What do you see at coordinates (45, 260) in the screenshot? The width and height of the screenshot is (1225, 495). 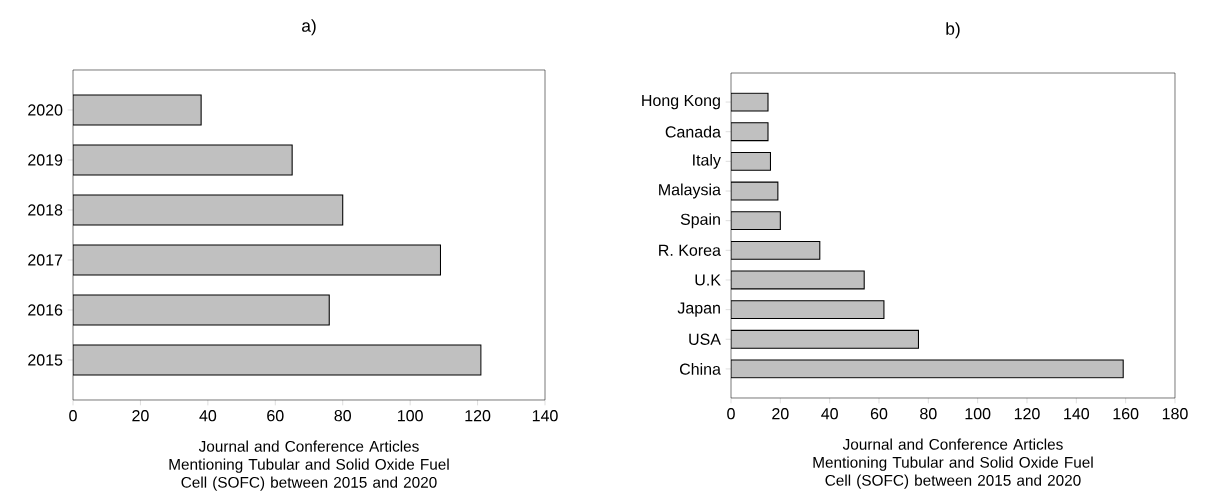 I see `y-tick-label: 2017` at bounding box center [45, 260].